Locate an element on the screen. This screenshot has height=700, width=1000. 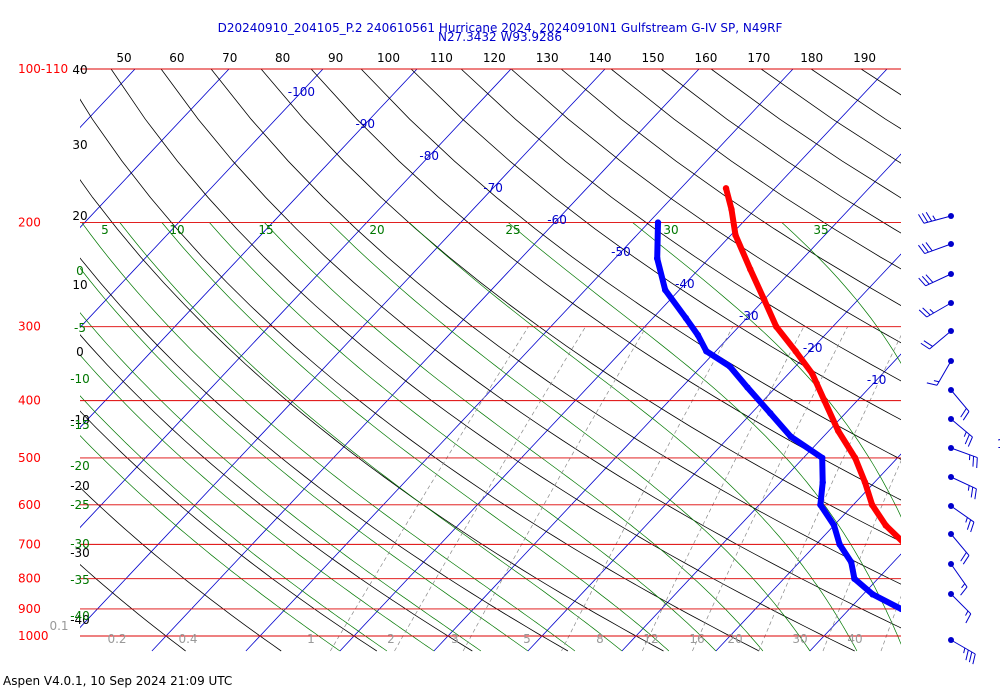
pressure-label: 200 is located at coordinates (29, 223).